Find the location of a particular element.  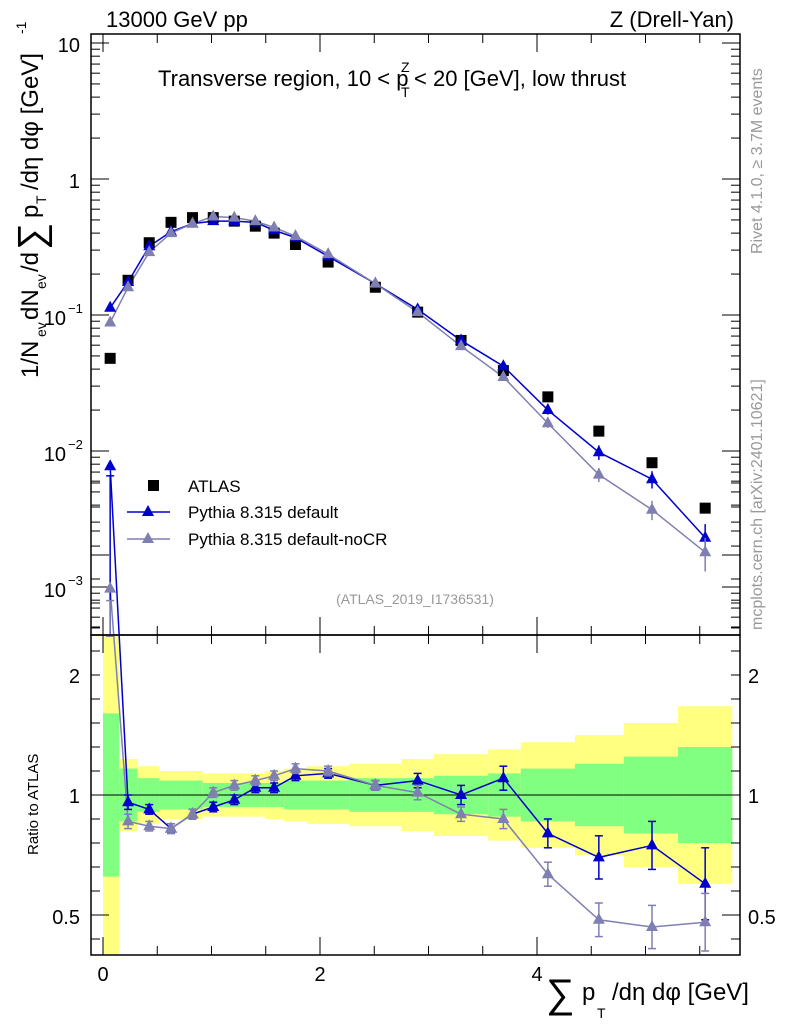

ytick-1e-3: 10 −3 is located at coordinates (63, 587).